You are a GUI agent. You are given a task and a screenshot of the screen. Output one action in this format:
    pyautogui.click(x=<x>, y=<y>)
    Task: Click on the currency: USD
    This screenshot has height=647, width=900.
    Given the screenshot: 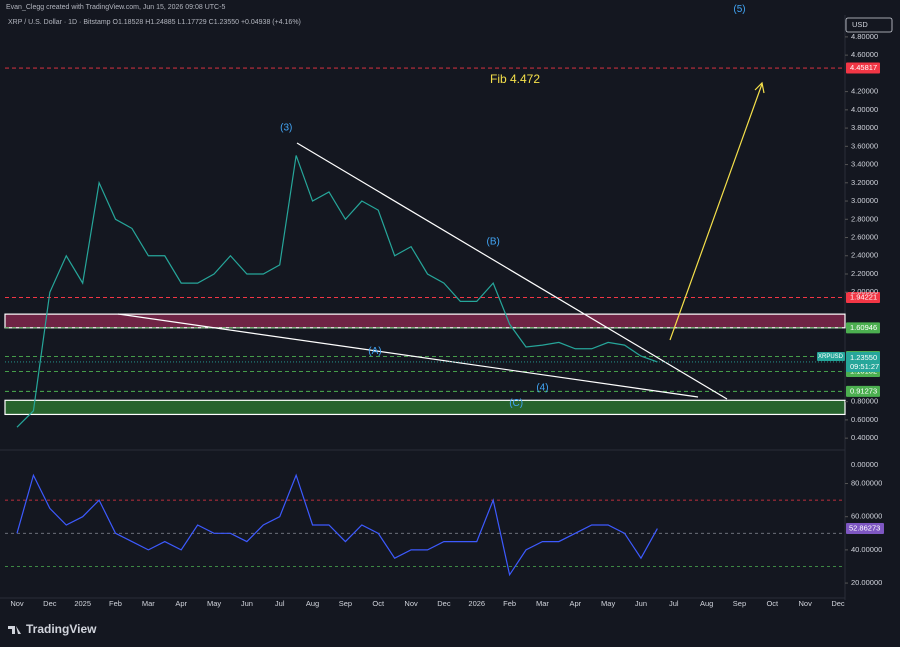 What is the action you would take?
    pyautogui.click(x=860, y=24)
    